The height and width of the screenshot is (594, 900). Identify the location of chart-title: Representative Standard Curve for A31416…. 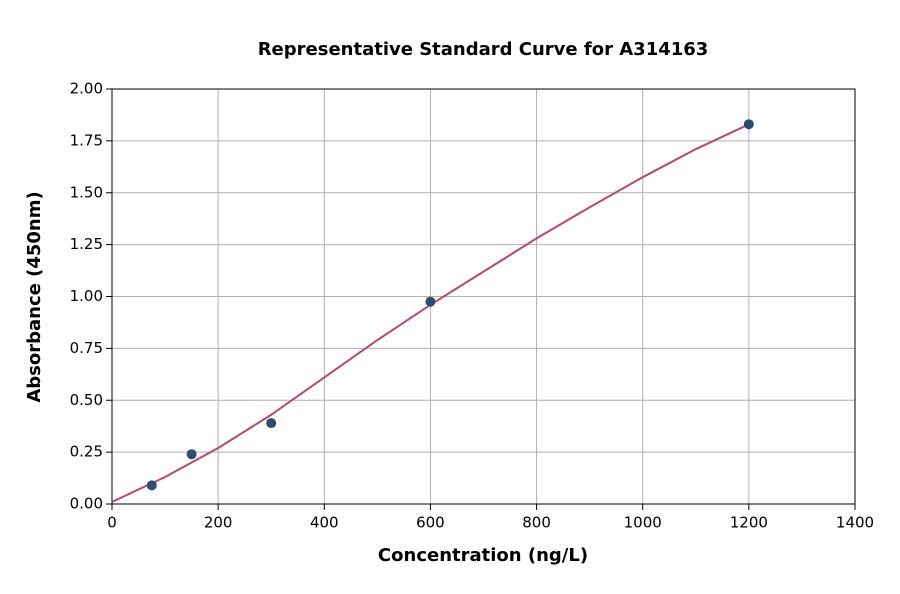
(483, 49).